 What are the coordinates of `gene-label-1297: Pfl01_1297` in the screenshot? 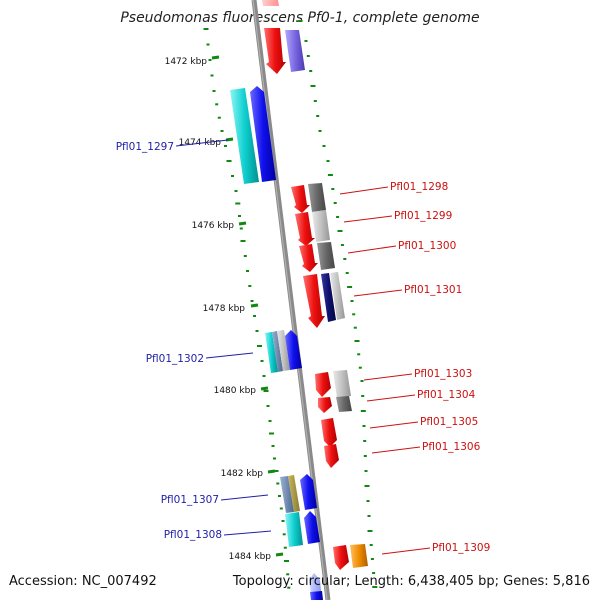 It's located at (172, 146).